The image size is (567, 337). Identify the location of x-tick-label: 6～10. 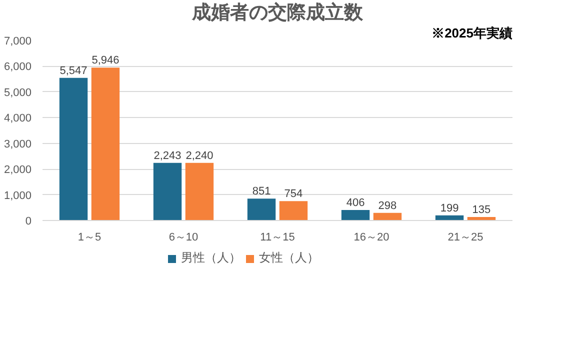
(183, 238).